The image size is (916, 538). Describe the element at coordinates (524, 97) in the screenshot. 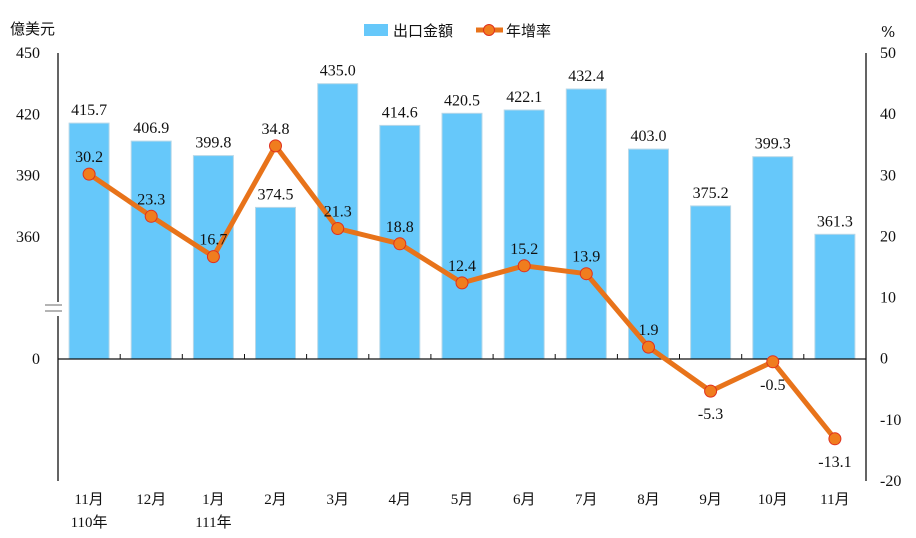

I see `bar-value-label: 422.1` at that location.